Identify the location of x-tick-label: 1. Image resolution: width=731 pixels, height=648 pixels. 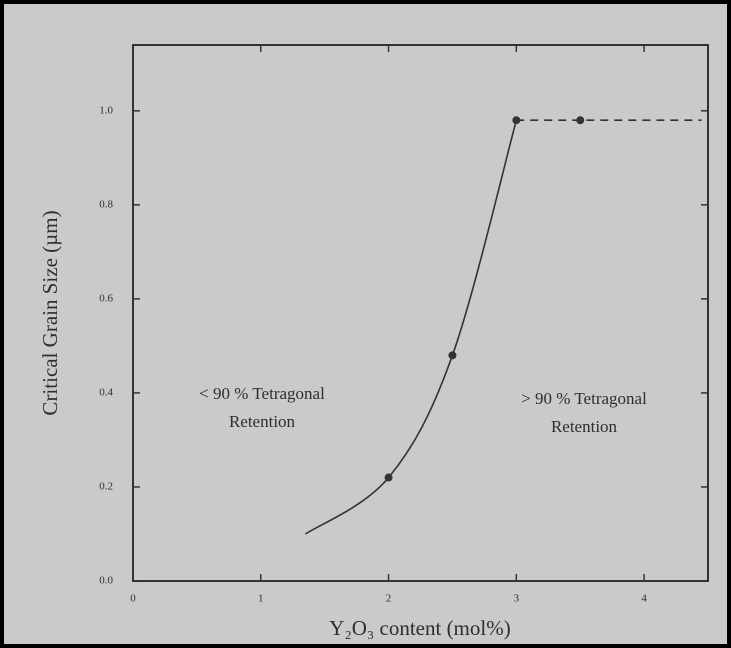
(261, 599).